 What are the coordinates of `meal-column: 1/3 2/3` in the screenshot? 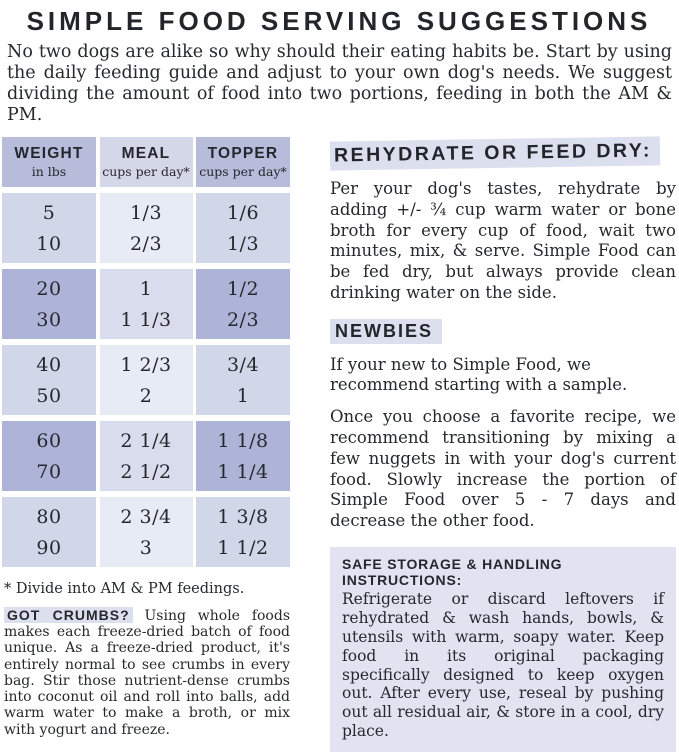 It's located at (146, 228).